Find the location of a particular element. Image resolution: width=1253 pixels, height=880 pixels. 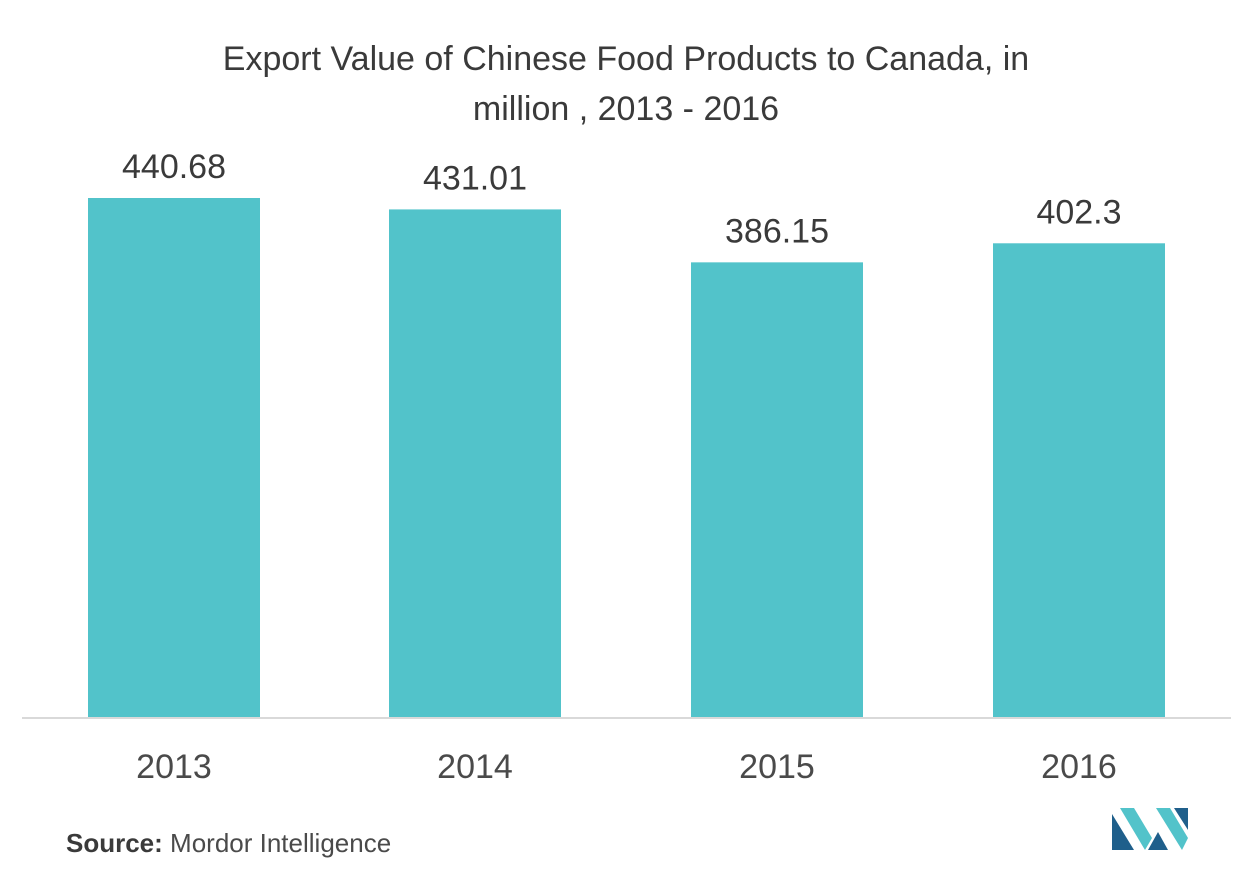

source-text: Mordor Intelligence is located at coordinates (281, 843).